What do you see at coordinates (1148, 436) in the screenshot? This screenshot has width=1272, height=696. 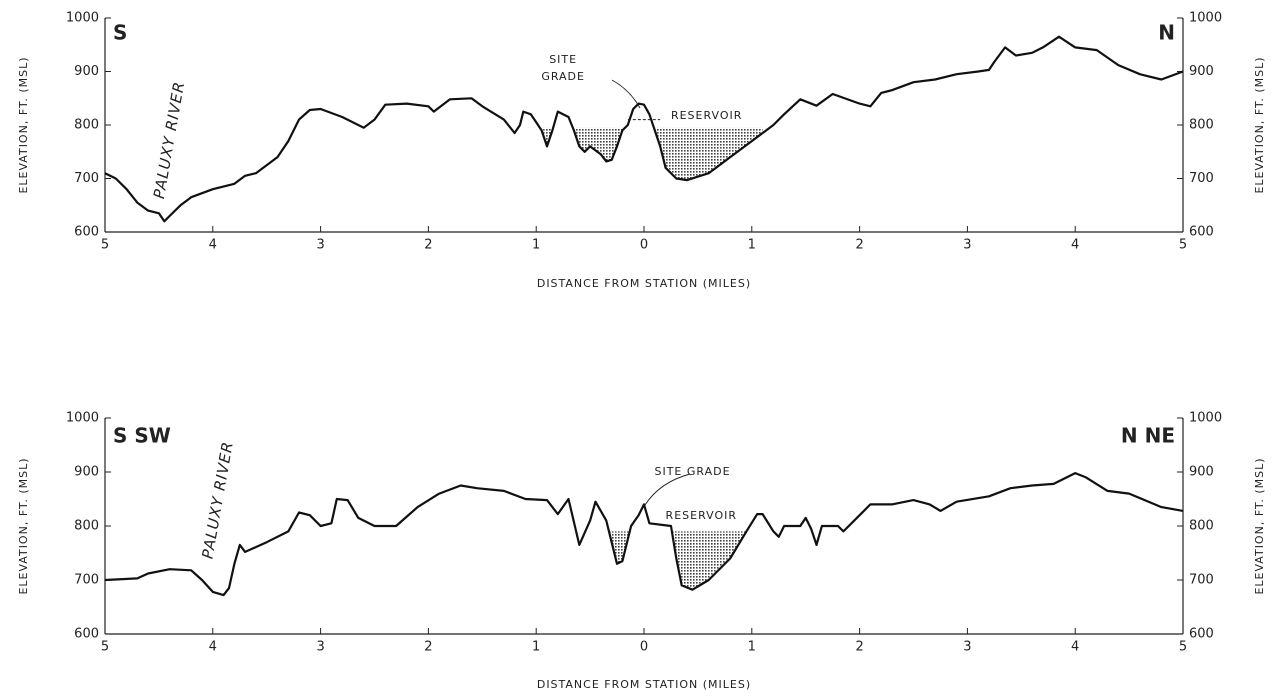 I see `direction-right: N NE` at bounding box center [1148, 436].